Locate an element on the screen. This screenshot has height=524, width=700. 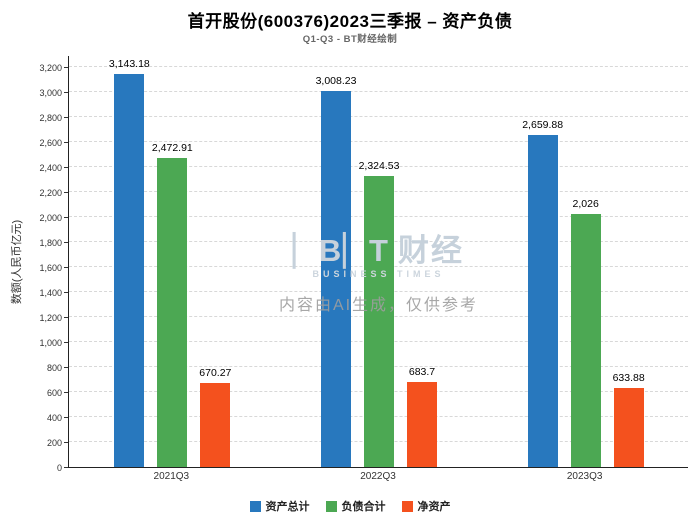
bar-net-assets-2023Q3 is located at coordinates (628, 427).